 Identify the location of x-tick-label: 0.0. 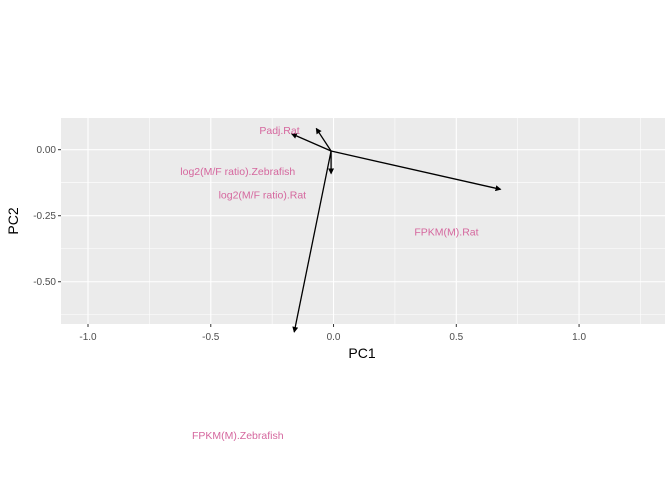
(334, 337).